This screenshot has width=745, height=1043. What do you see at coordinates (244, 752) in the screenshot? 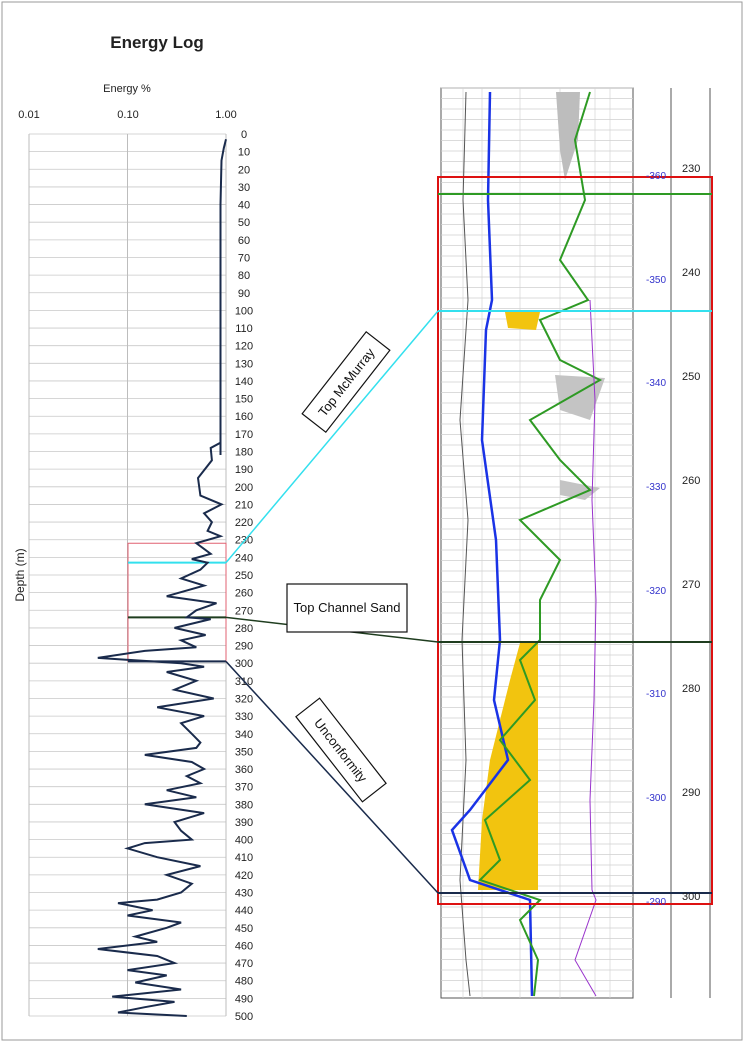
I see `y-tick-label: 350` at bounding box center [244, 752].